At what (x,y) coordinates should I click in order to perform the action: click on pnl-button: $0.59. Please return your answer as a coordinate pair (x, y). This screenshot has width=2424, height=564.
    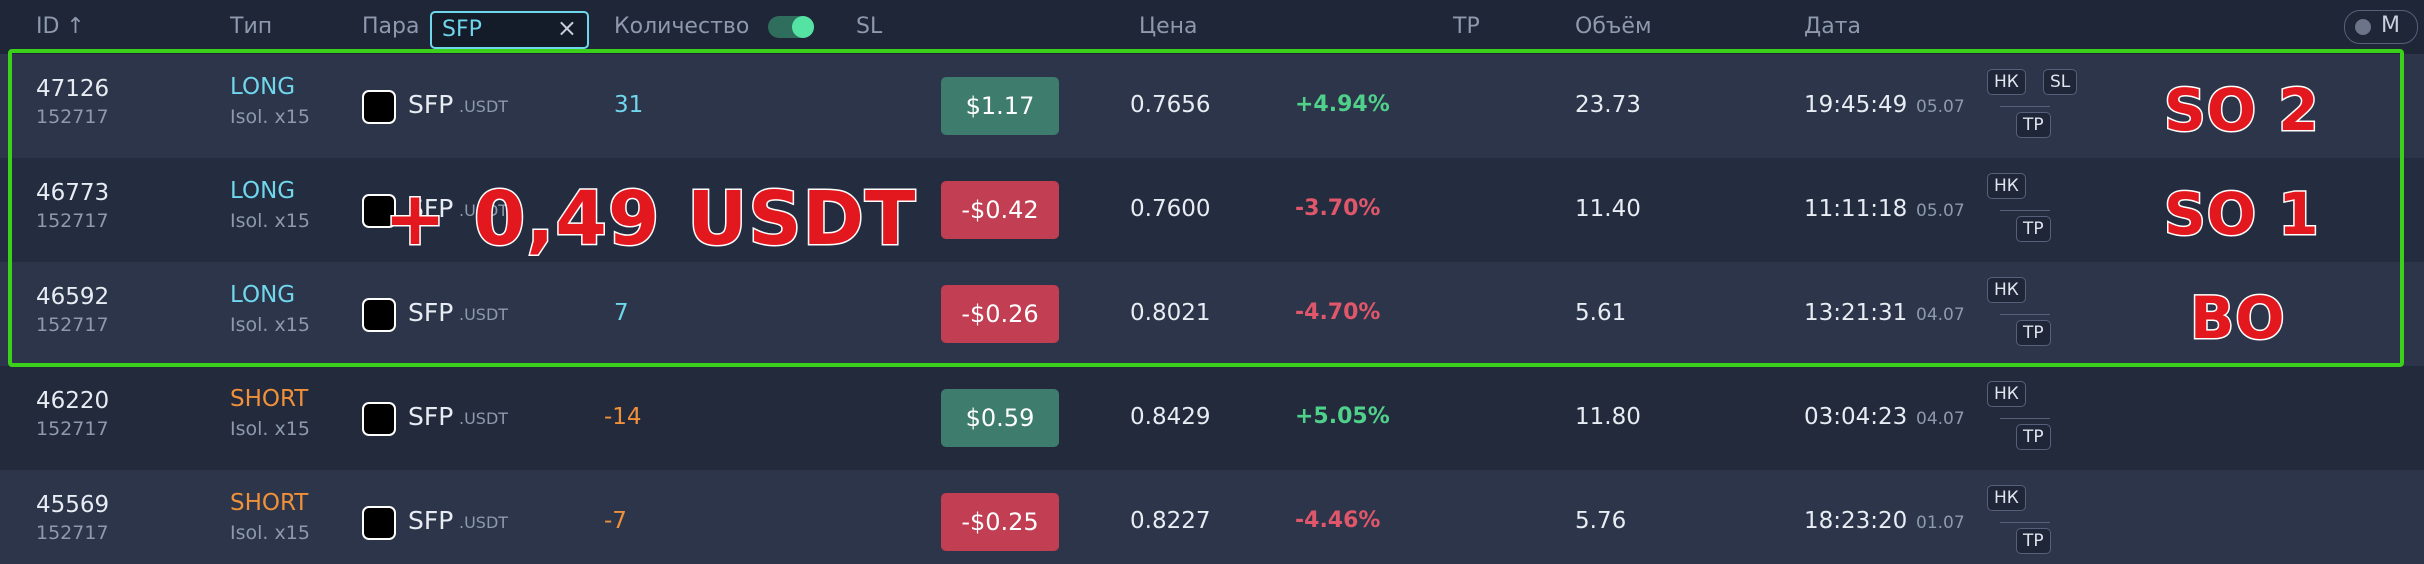
    Looking at the image, I should click on (1000, 418).